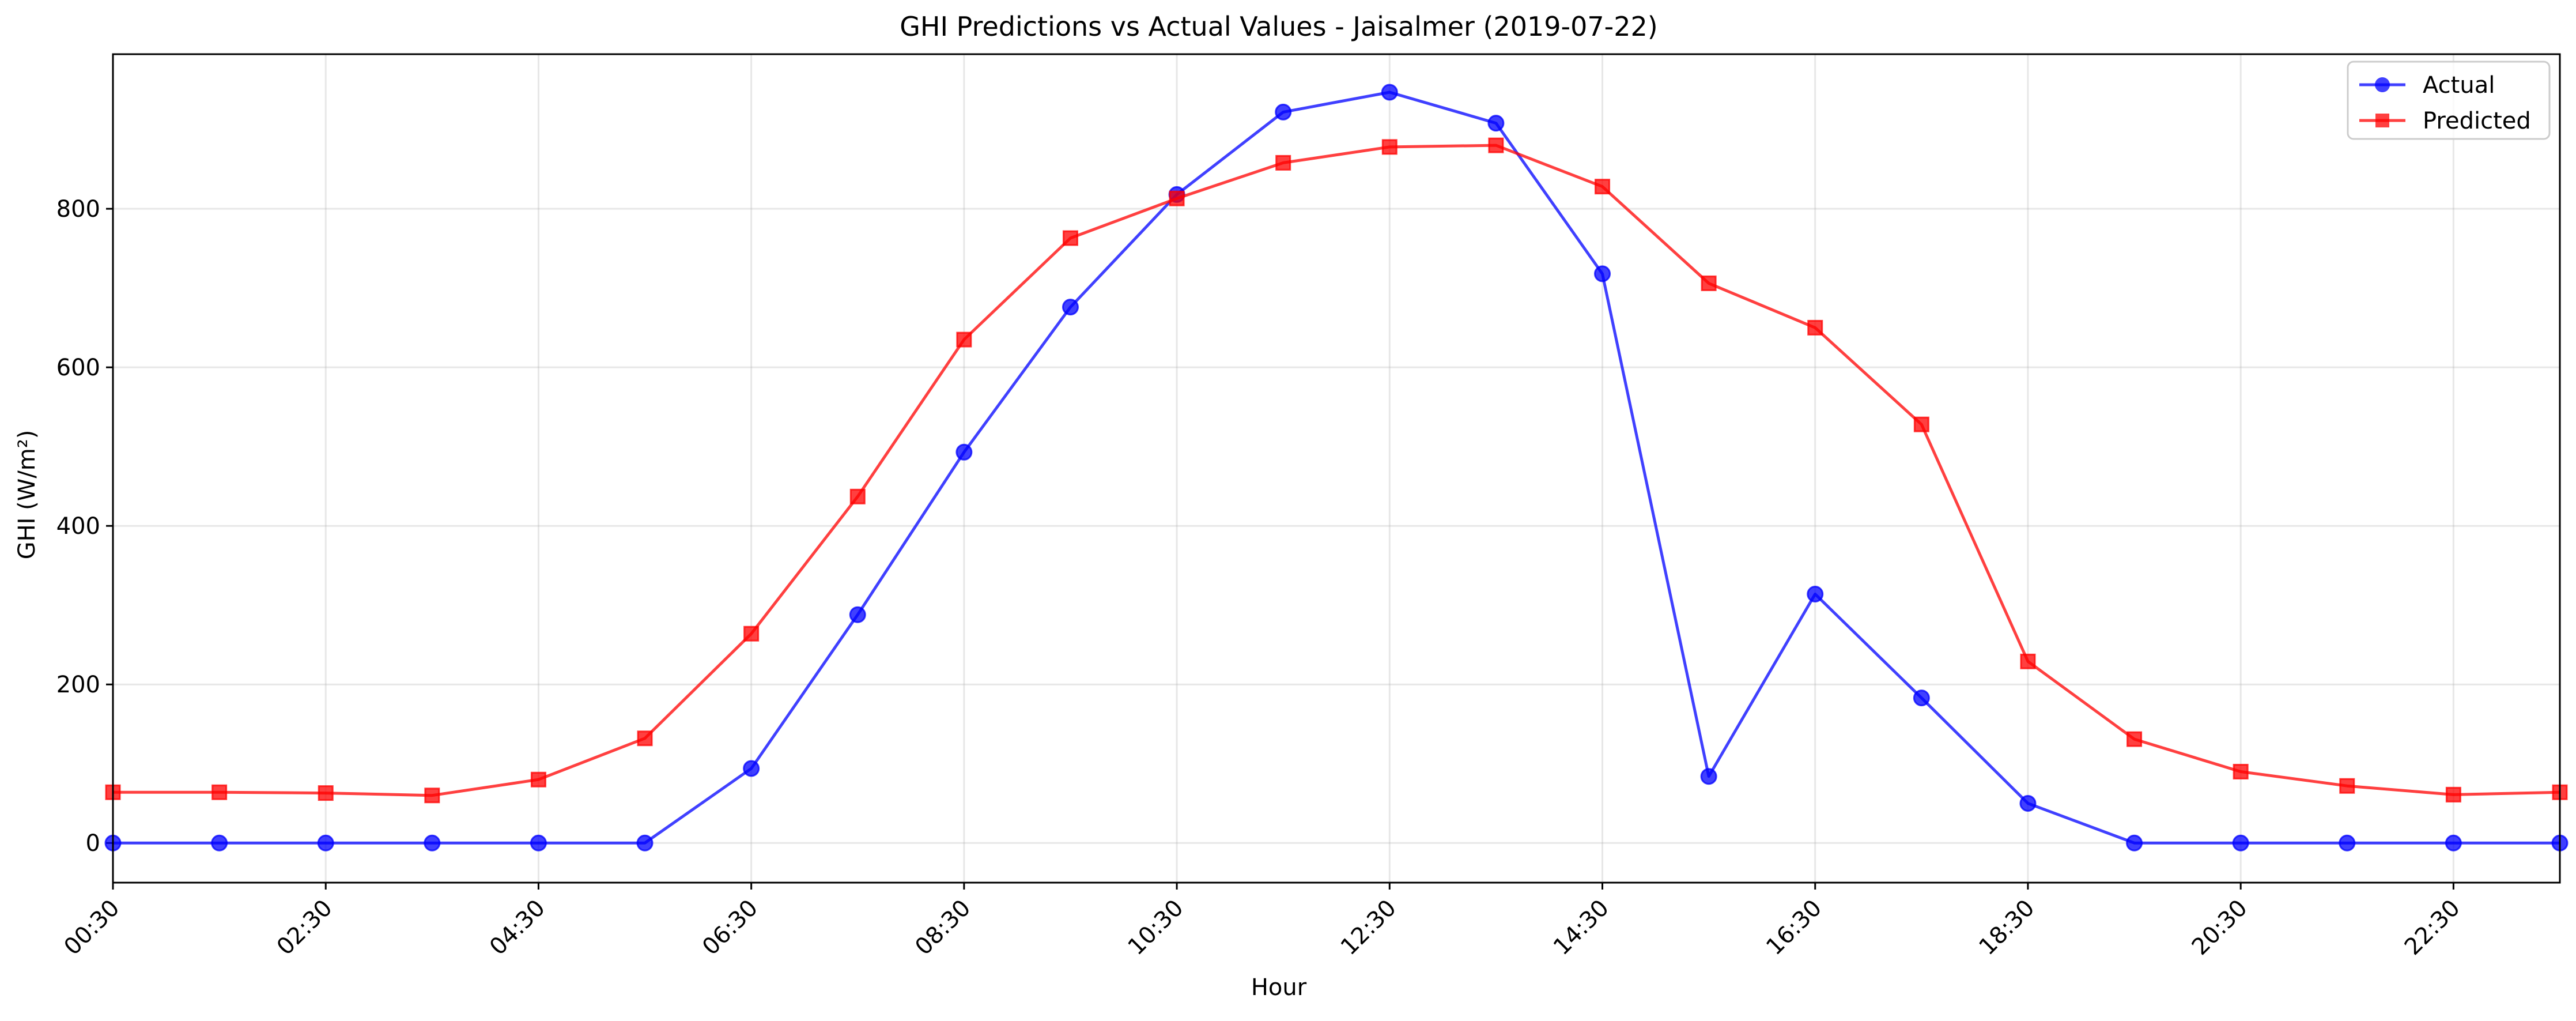  I want to click on y-tick-label: 200, so click(78, 685).